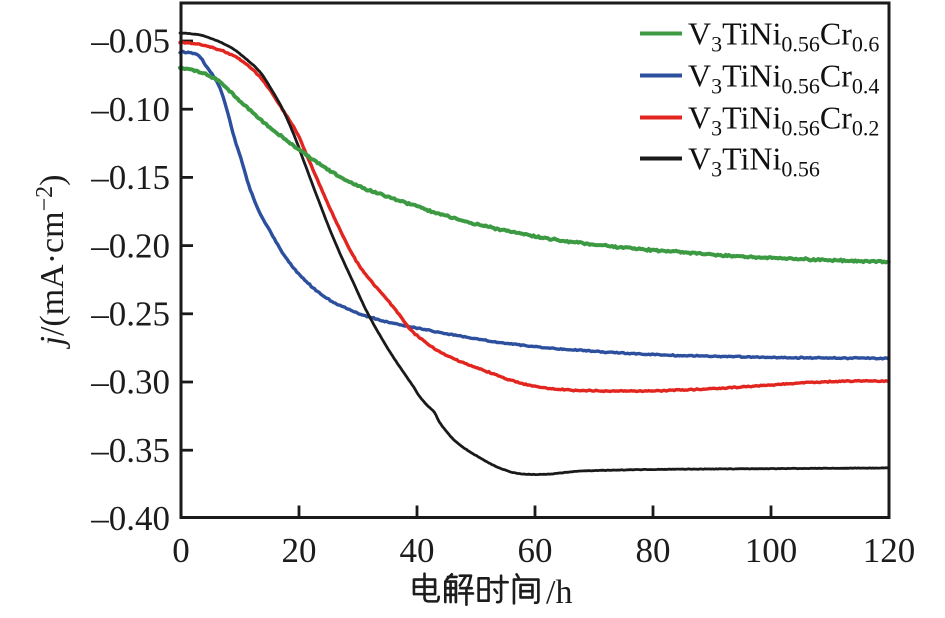 This screenshot has height=618, width=945. I want to click on svg-text: 40, so click(417, 550).